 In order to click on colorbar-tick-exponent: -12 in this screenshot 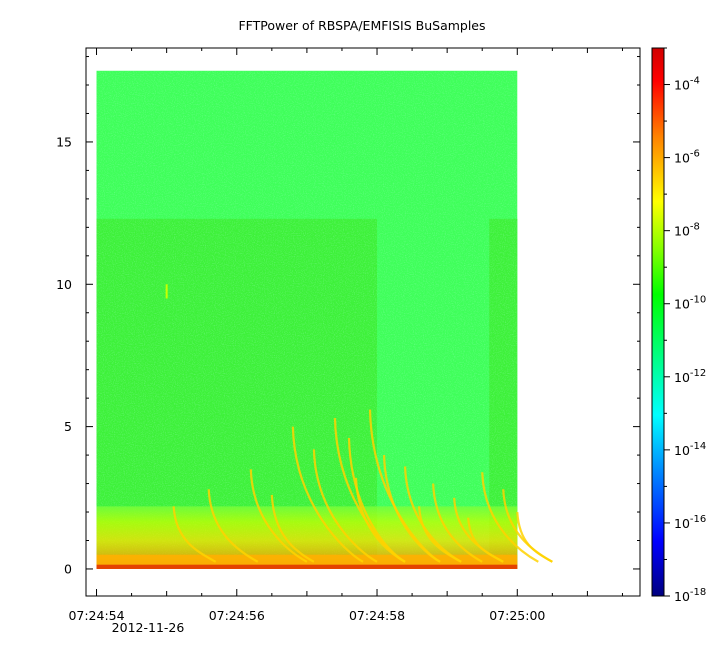, I will do `click(698, 373)`.